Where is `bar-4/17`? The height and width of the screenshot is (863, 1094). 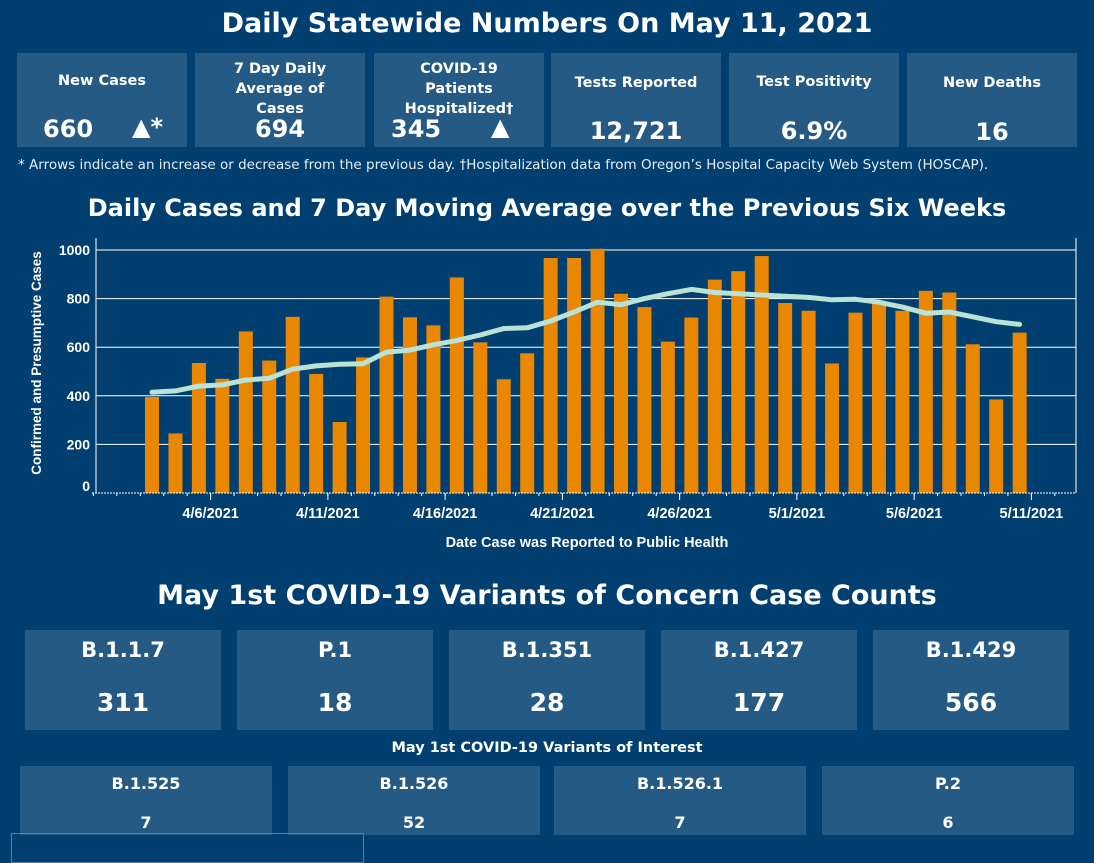
bar-4/17 is located at coordinates (480, 417).